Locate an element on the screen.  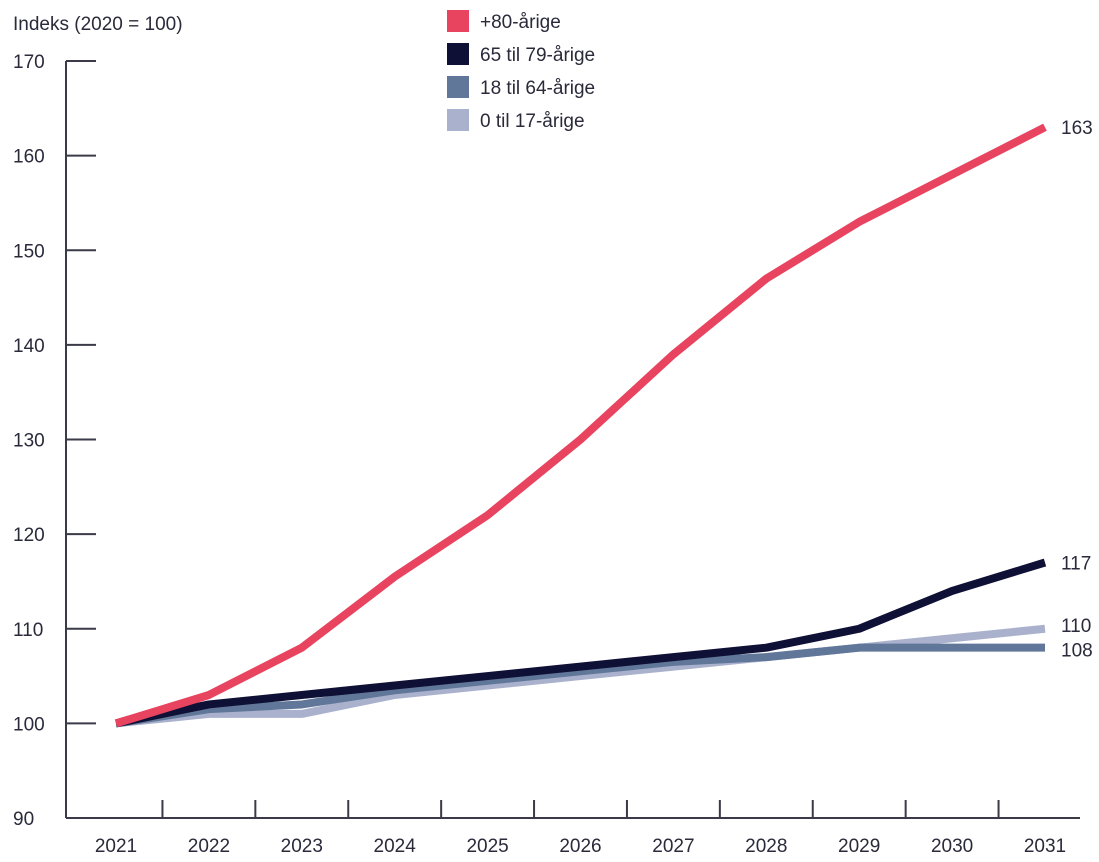
x-tick-label: 2024 is located at coordinates (395, 846).